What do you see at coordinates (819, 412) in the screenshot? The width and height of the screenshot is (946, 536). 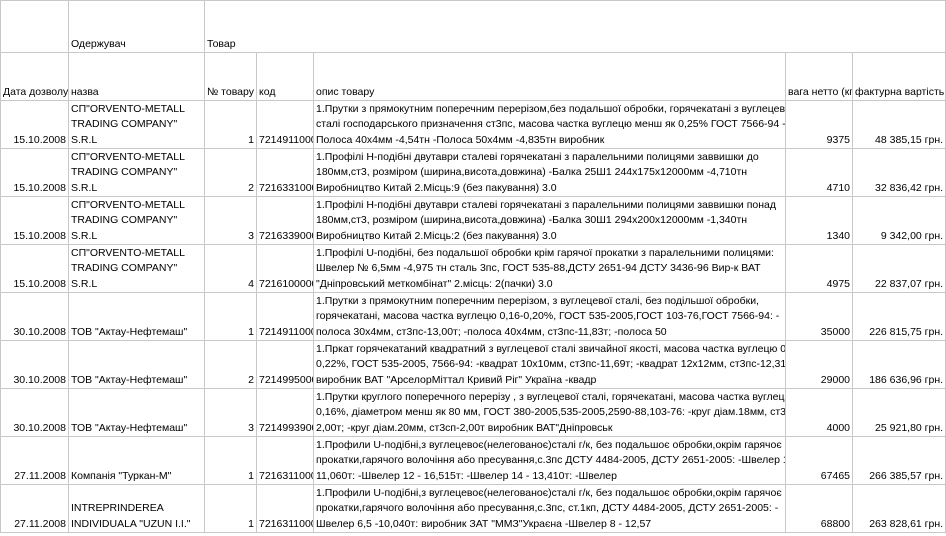 I see `weight-cell: 4000` at bounding box center [819, 412].